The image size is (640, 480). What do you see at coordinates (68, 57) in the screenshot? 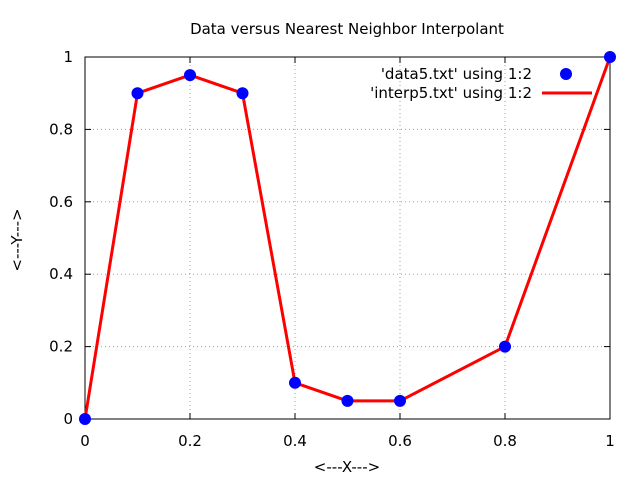
I see `y-tick-label: 1` at bounding box center [68, 57].